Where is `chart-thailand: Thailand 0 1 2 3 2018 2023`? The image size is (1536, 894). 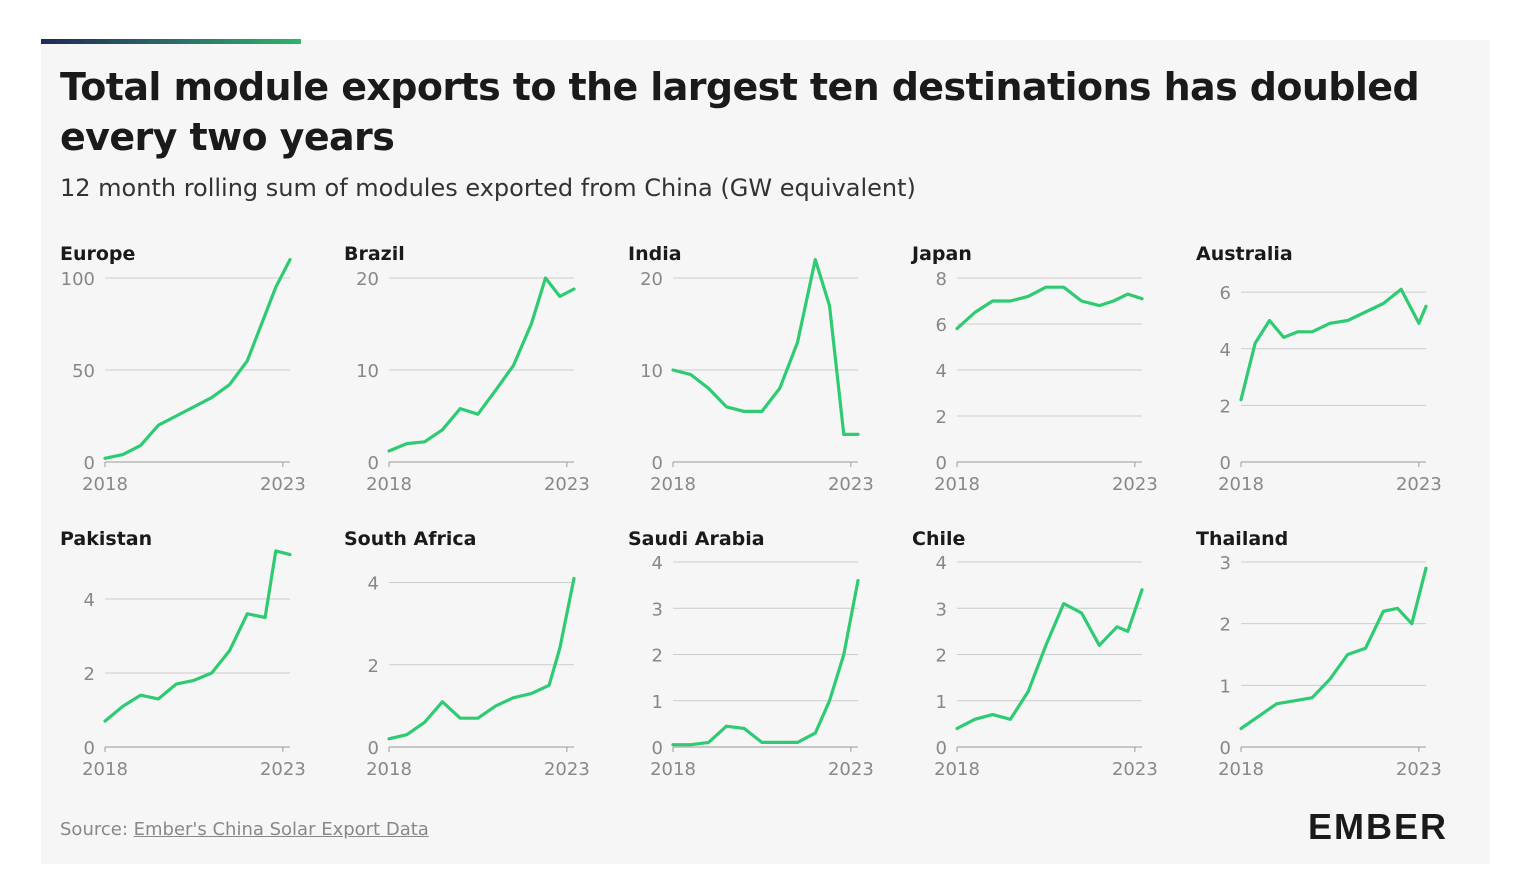 chart-thailand: Thailand 0 1 2 3 2018 2023 is located at coordinates (1319, 654).